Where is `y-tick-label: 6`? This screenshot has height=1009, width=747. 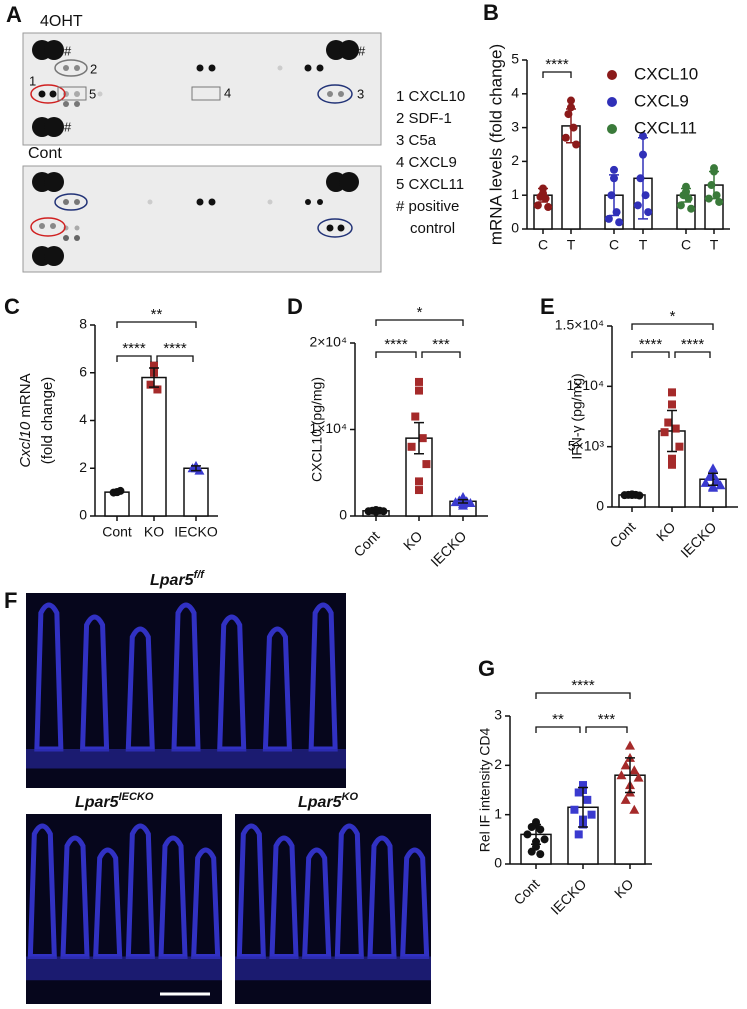 y-tick-label: 6 is located at coordinates (83, 371).